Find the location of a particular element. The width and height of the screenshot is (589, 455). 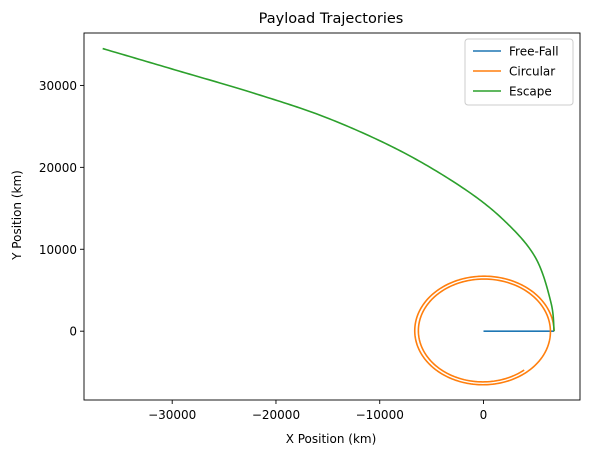

legend-box is located at coordinates (519, 72).